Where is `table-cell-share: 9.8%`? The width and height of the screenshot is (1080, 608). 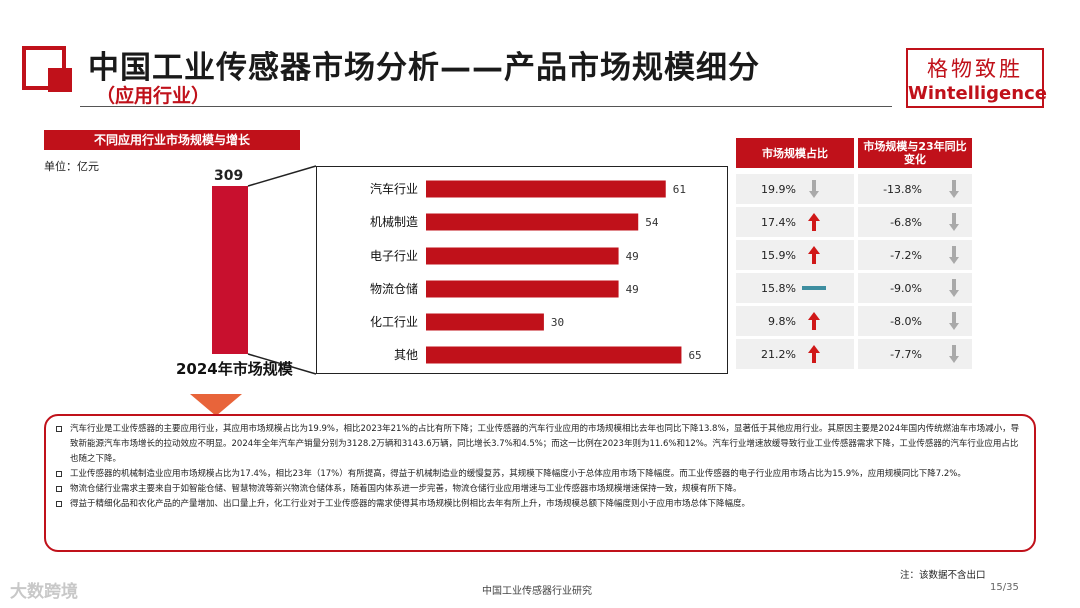
table-cell-share: 9.8% is located at coordinates (795, 321).